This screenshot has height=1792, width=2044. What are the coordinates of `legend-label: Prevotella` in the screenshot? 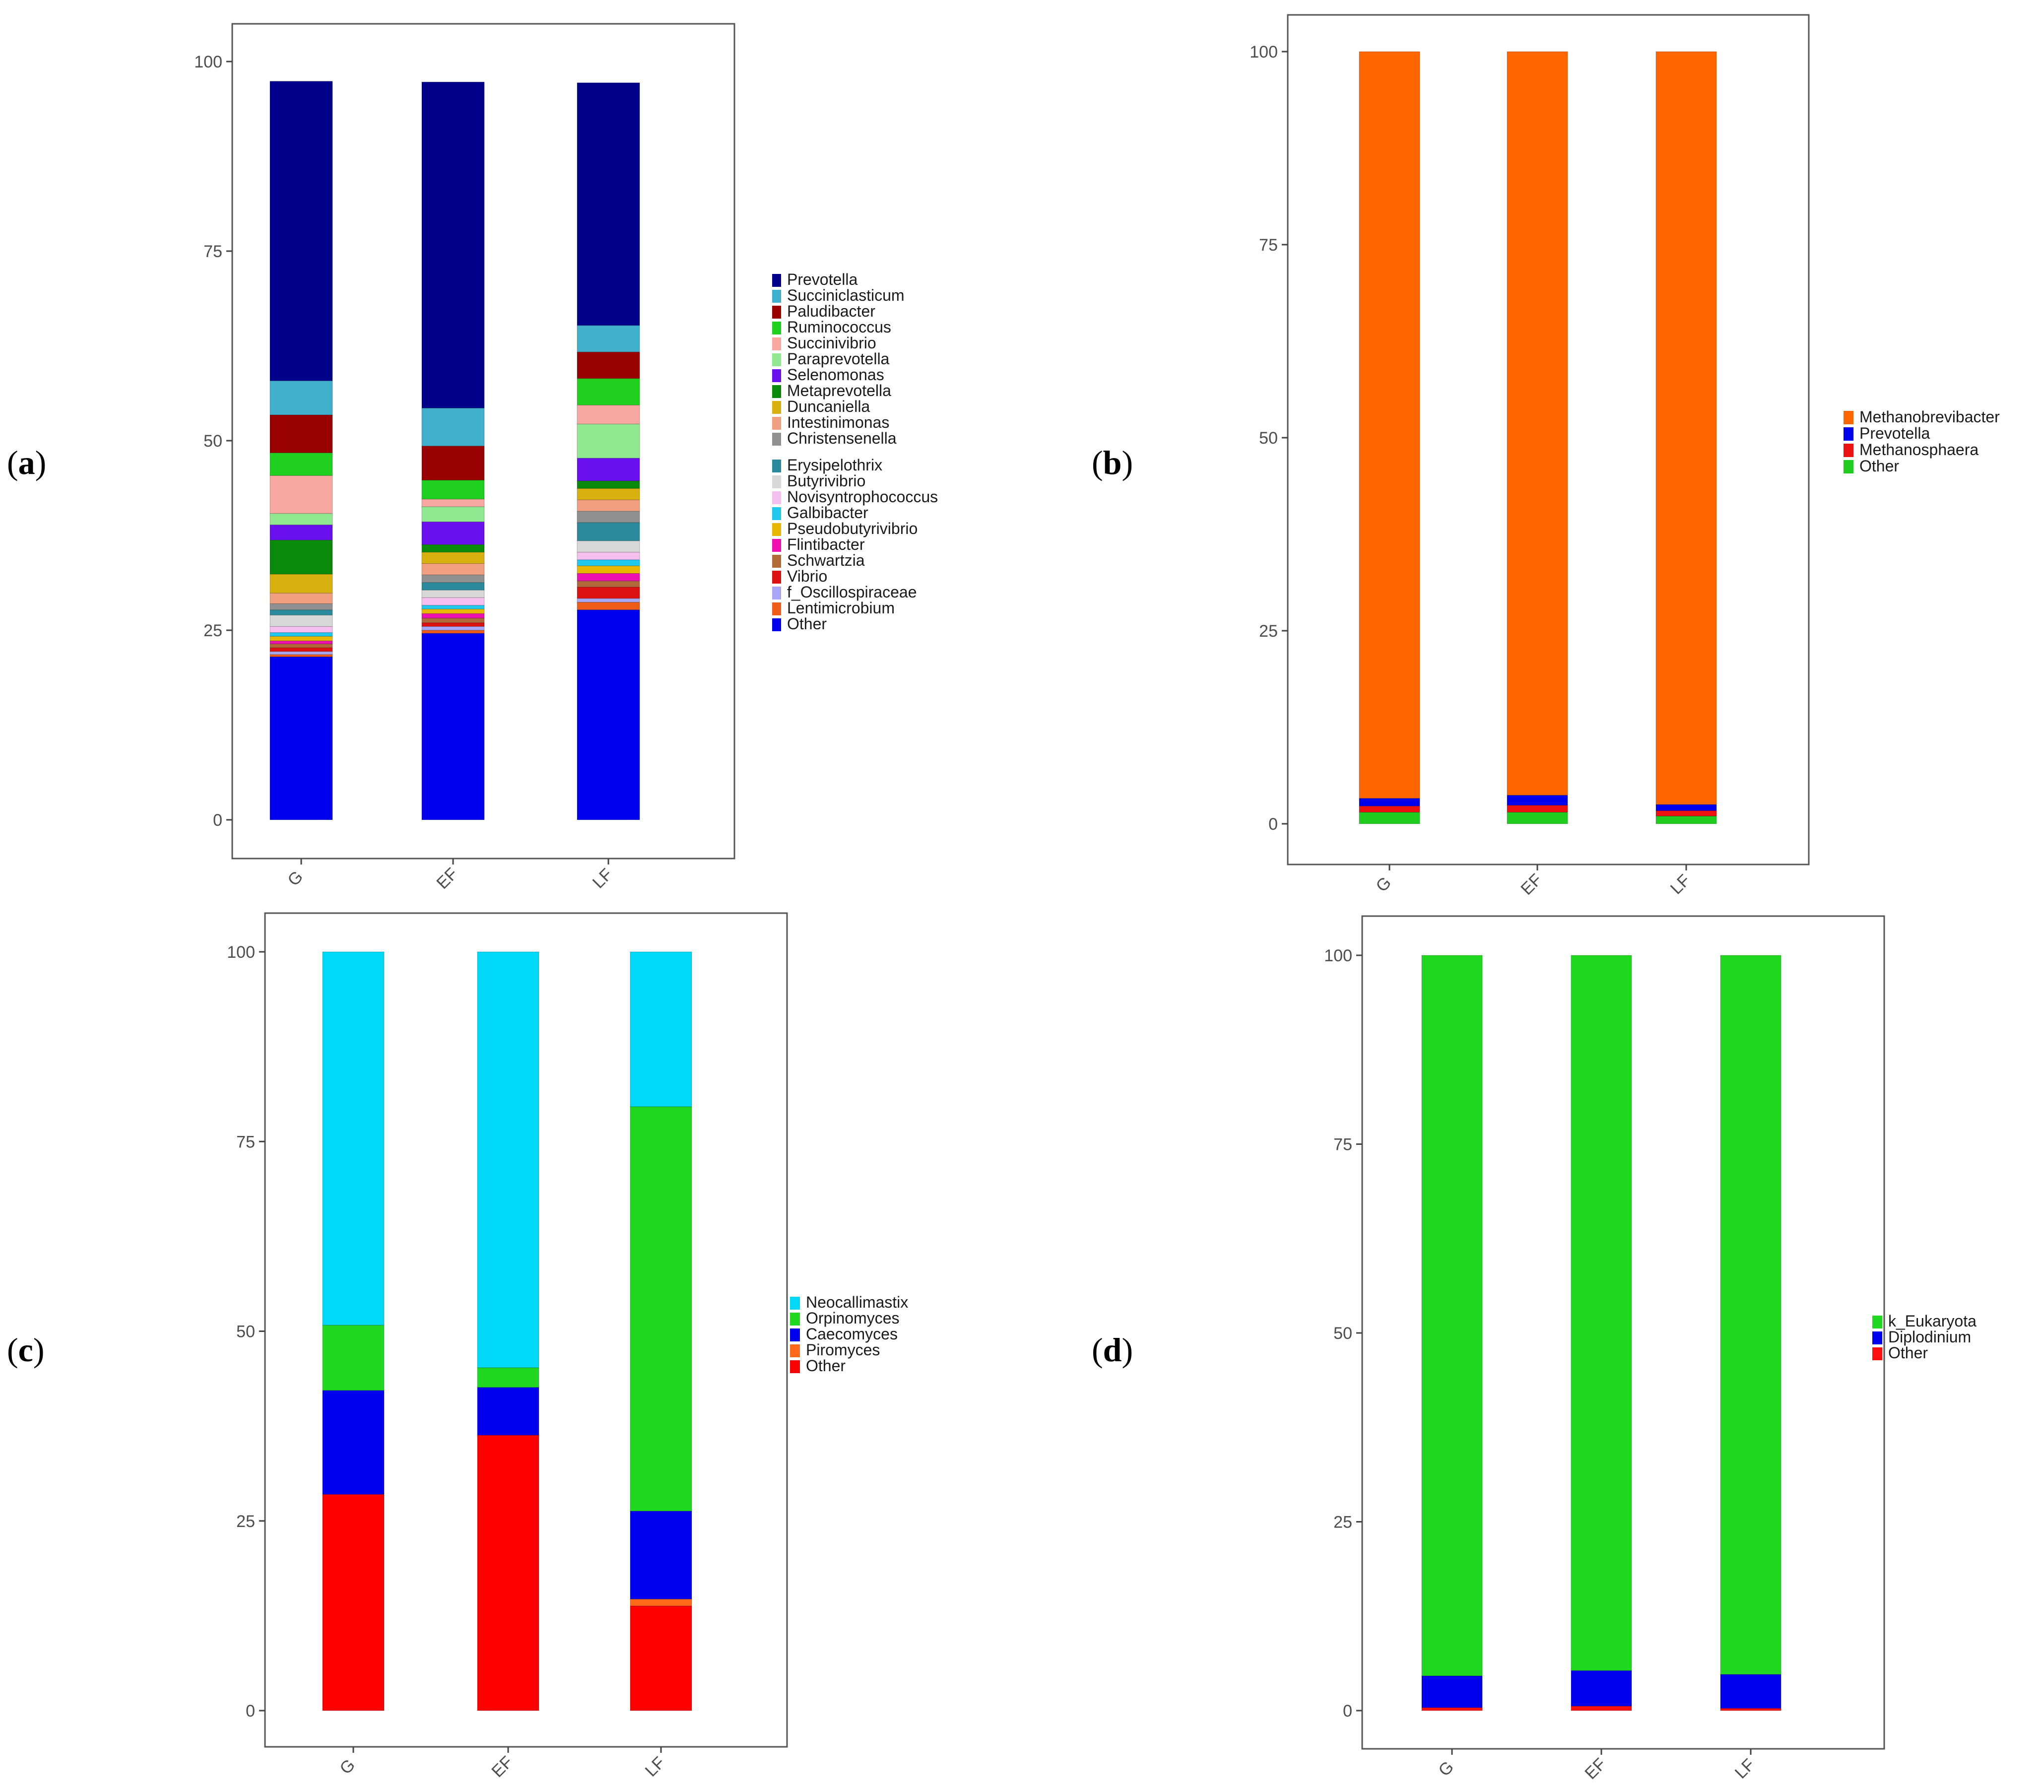 It's located at (1894, 433).